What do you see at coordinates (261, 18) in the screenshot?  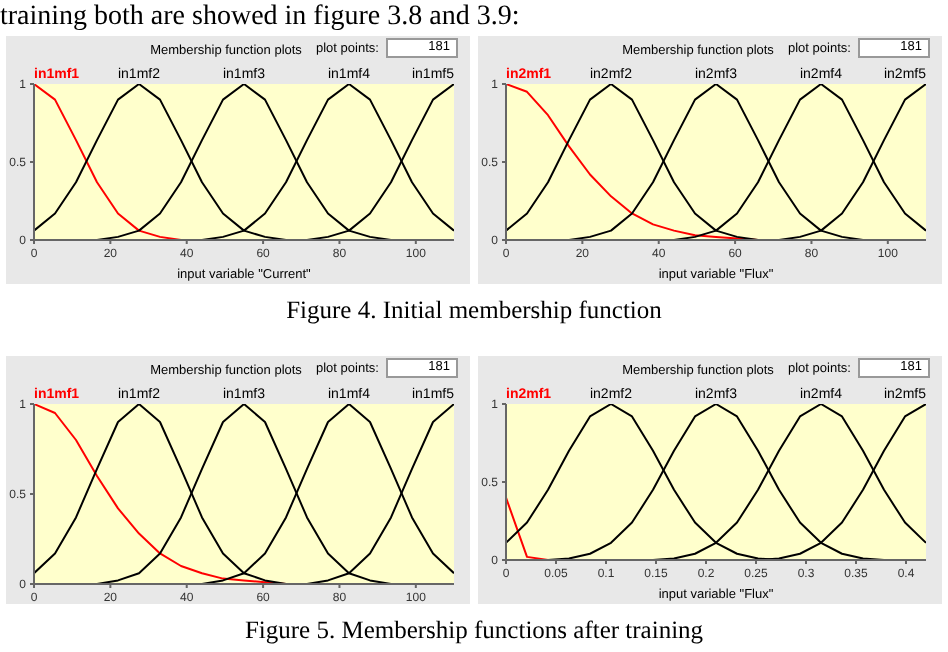 I see `text: training both are showed in figure 3.8 and 3.9:` at bounding box center [261, 18].